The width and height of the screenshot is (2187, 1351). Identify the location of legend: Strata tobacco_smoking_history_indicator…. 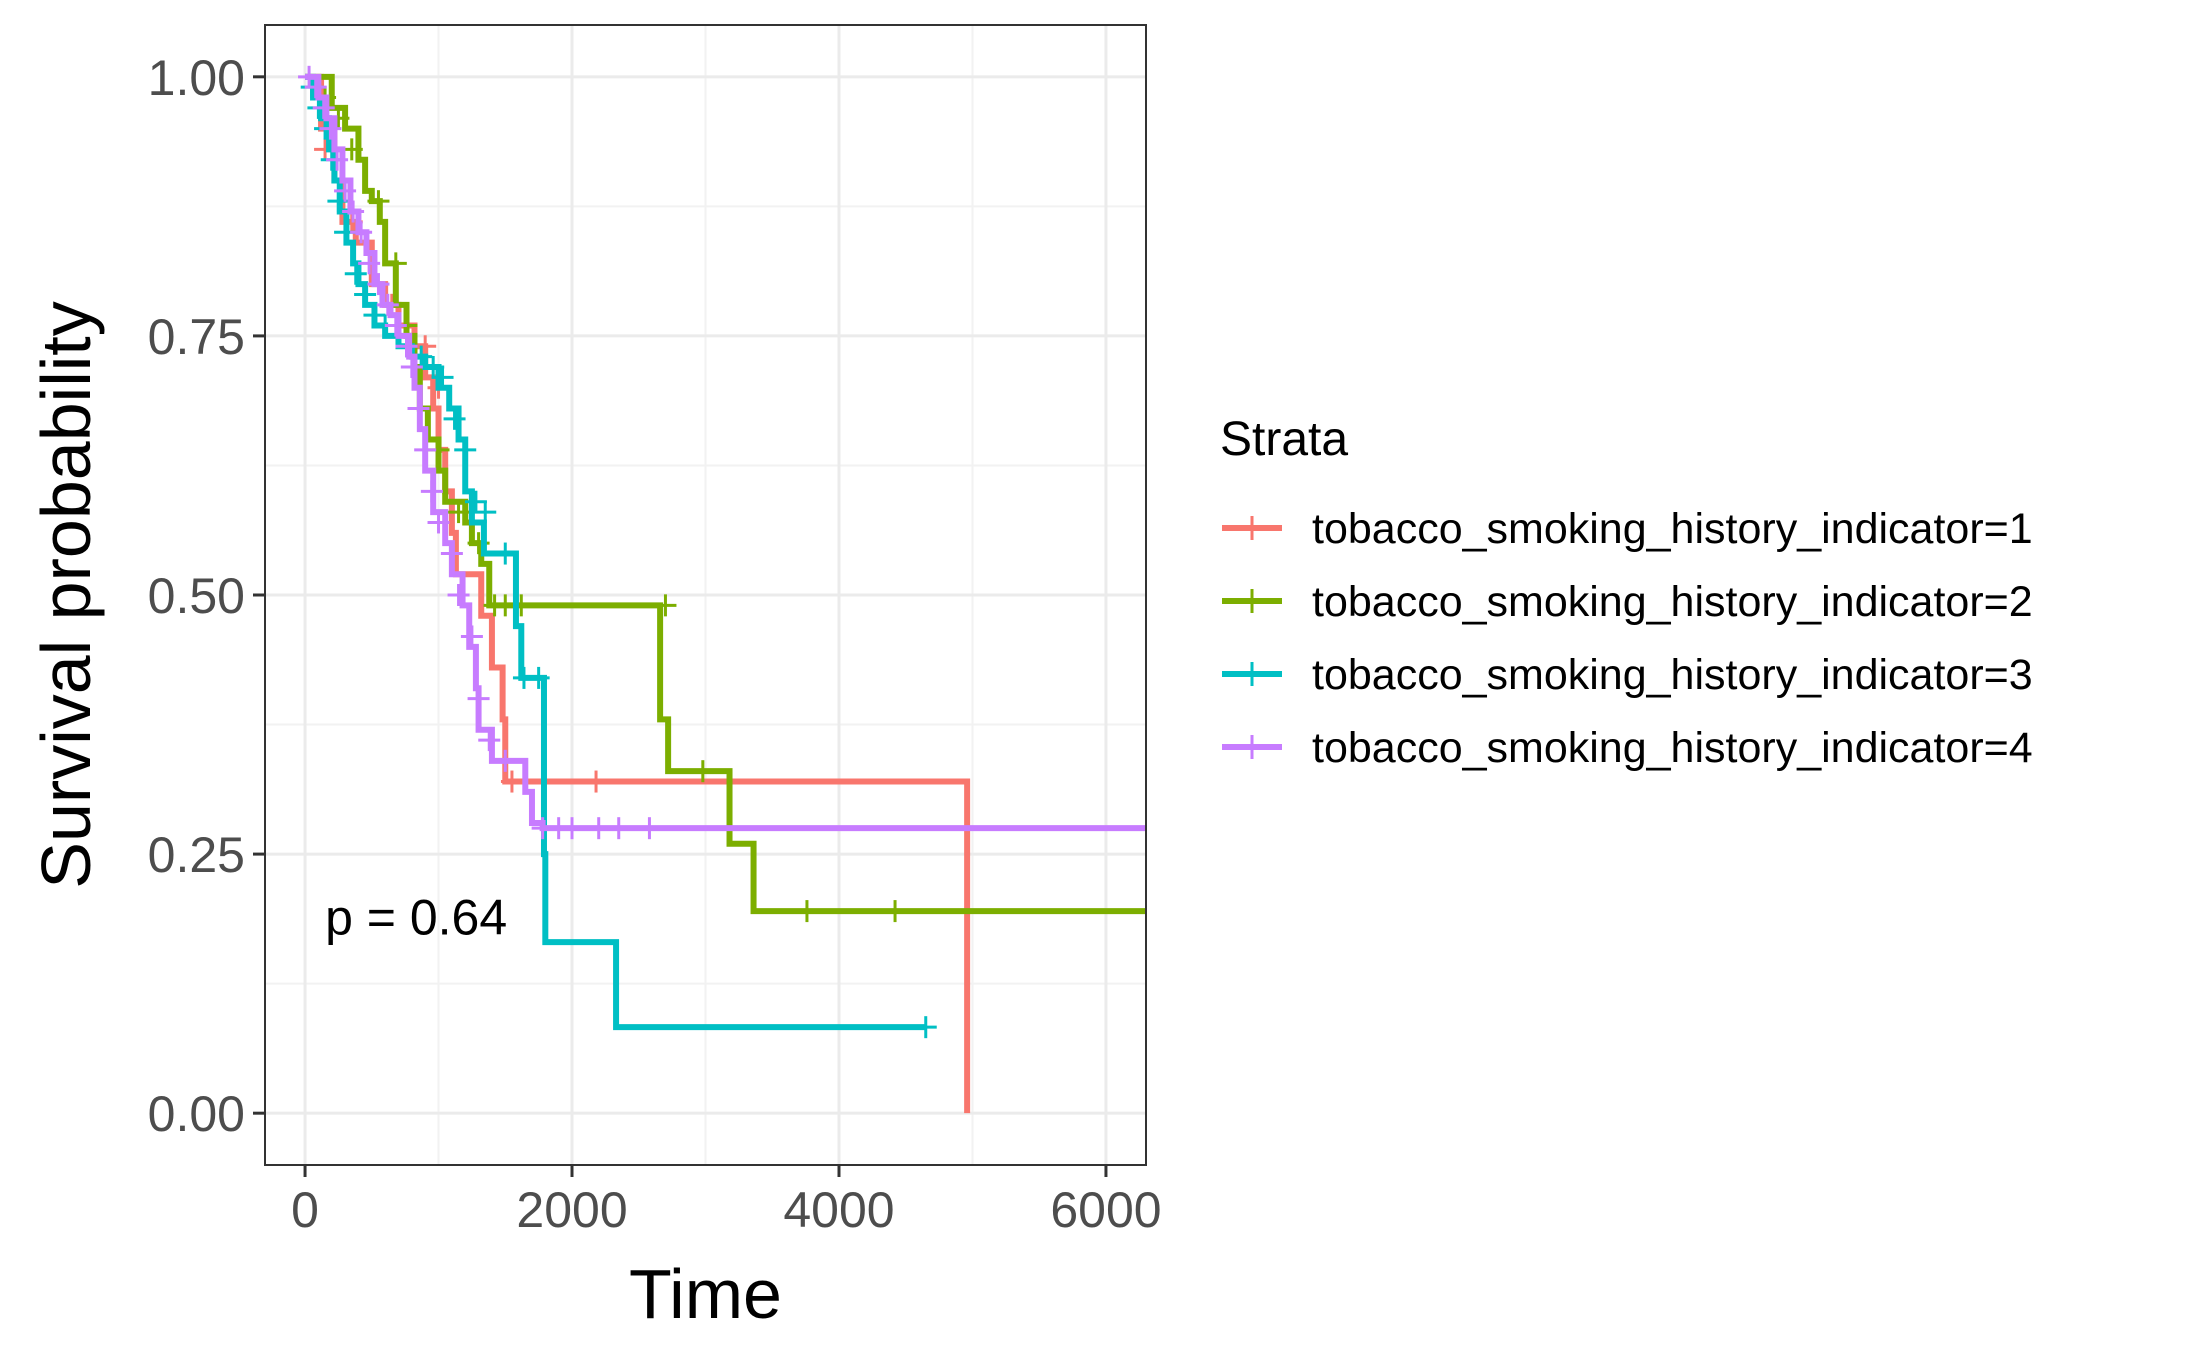
(1626, 592).